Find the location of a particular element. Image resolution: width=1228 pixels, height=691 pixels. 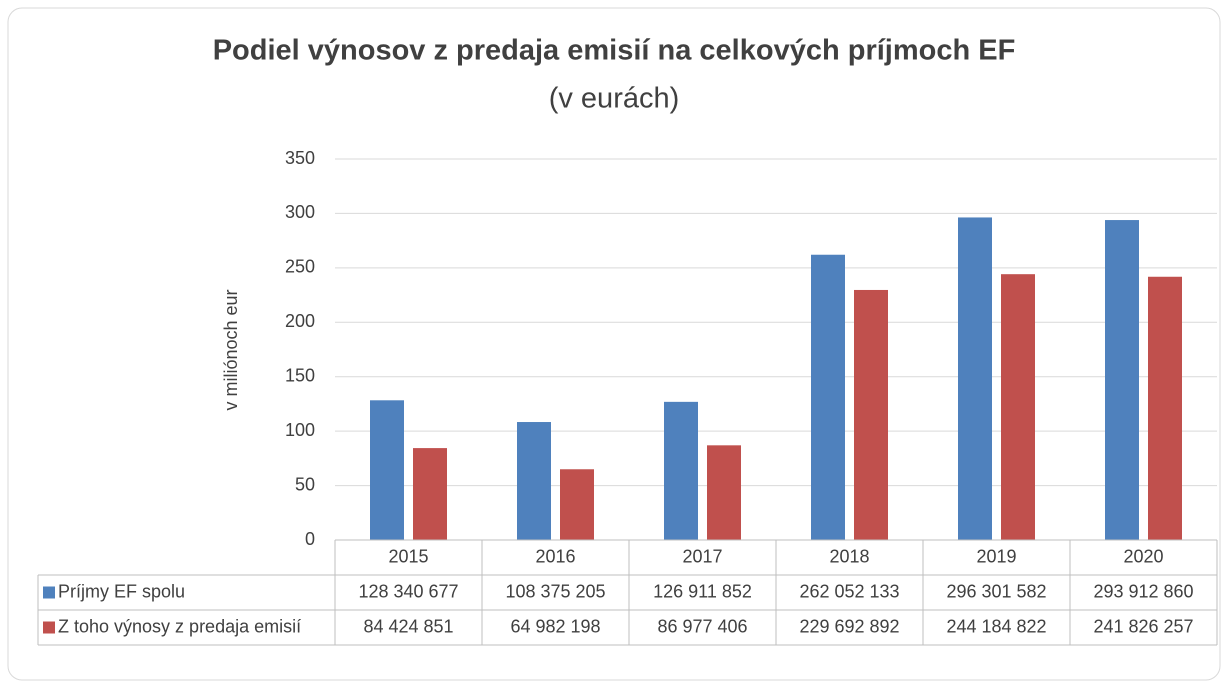

y-tick-label: 50 is located at coordinates (305, 484).